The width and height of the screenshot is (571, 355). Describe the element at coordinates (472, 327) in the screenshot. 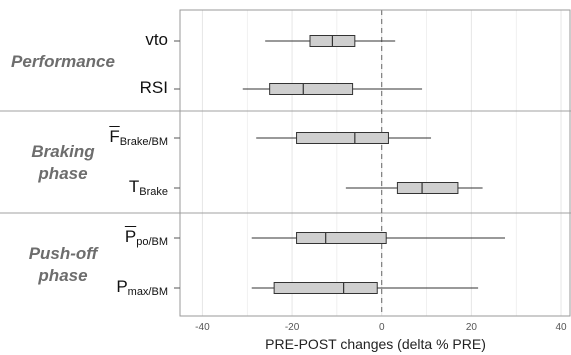

I see `x-tick-label-20: 20` at that location.